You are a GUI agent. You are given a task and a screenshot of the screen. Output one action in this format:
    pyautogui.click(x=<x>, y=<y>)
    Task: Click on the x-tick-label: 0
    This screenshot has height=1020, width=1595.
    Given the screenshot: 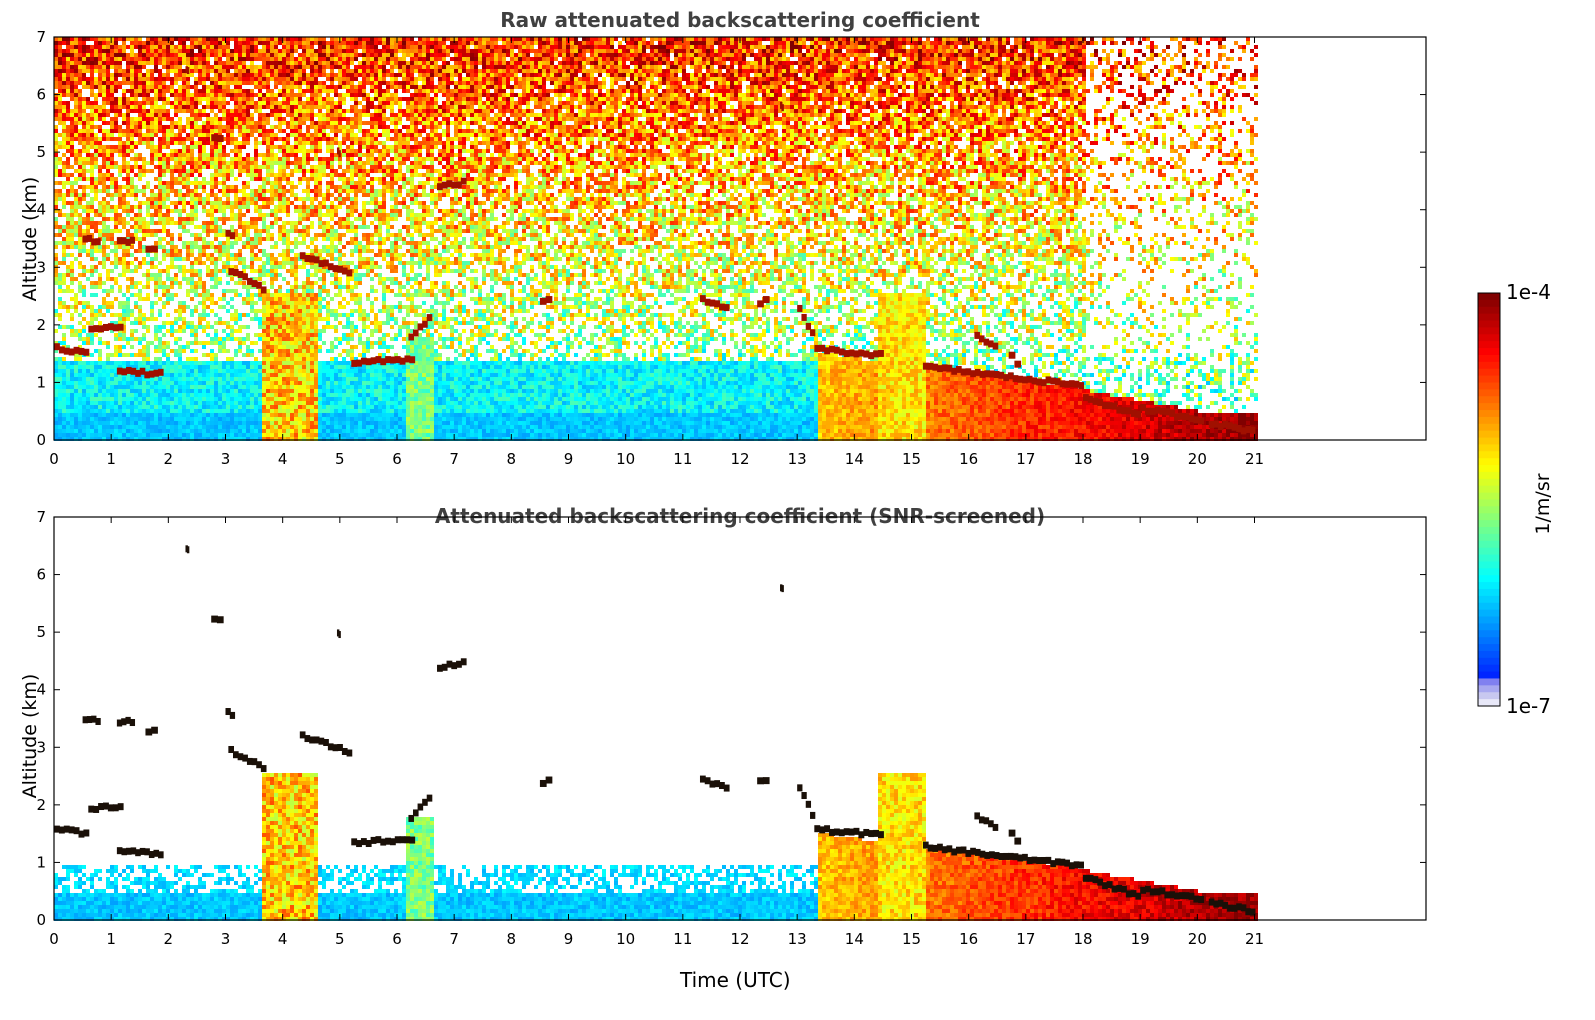 What is the action you would take?
    pyautogui.click(x=54, y=939)
    